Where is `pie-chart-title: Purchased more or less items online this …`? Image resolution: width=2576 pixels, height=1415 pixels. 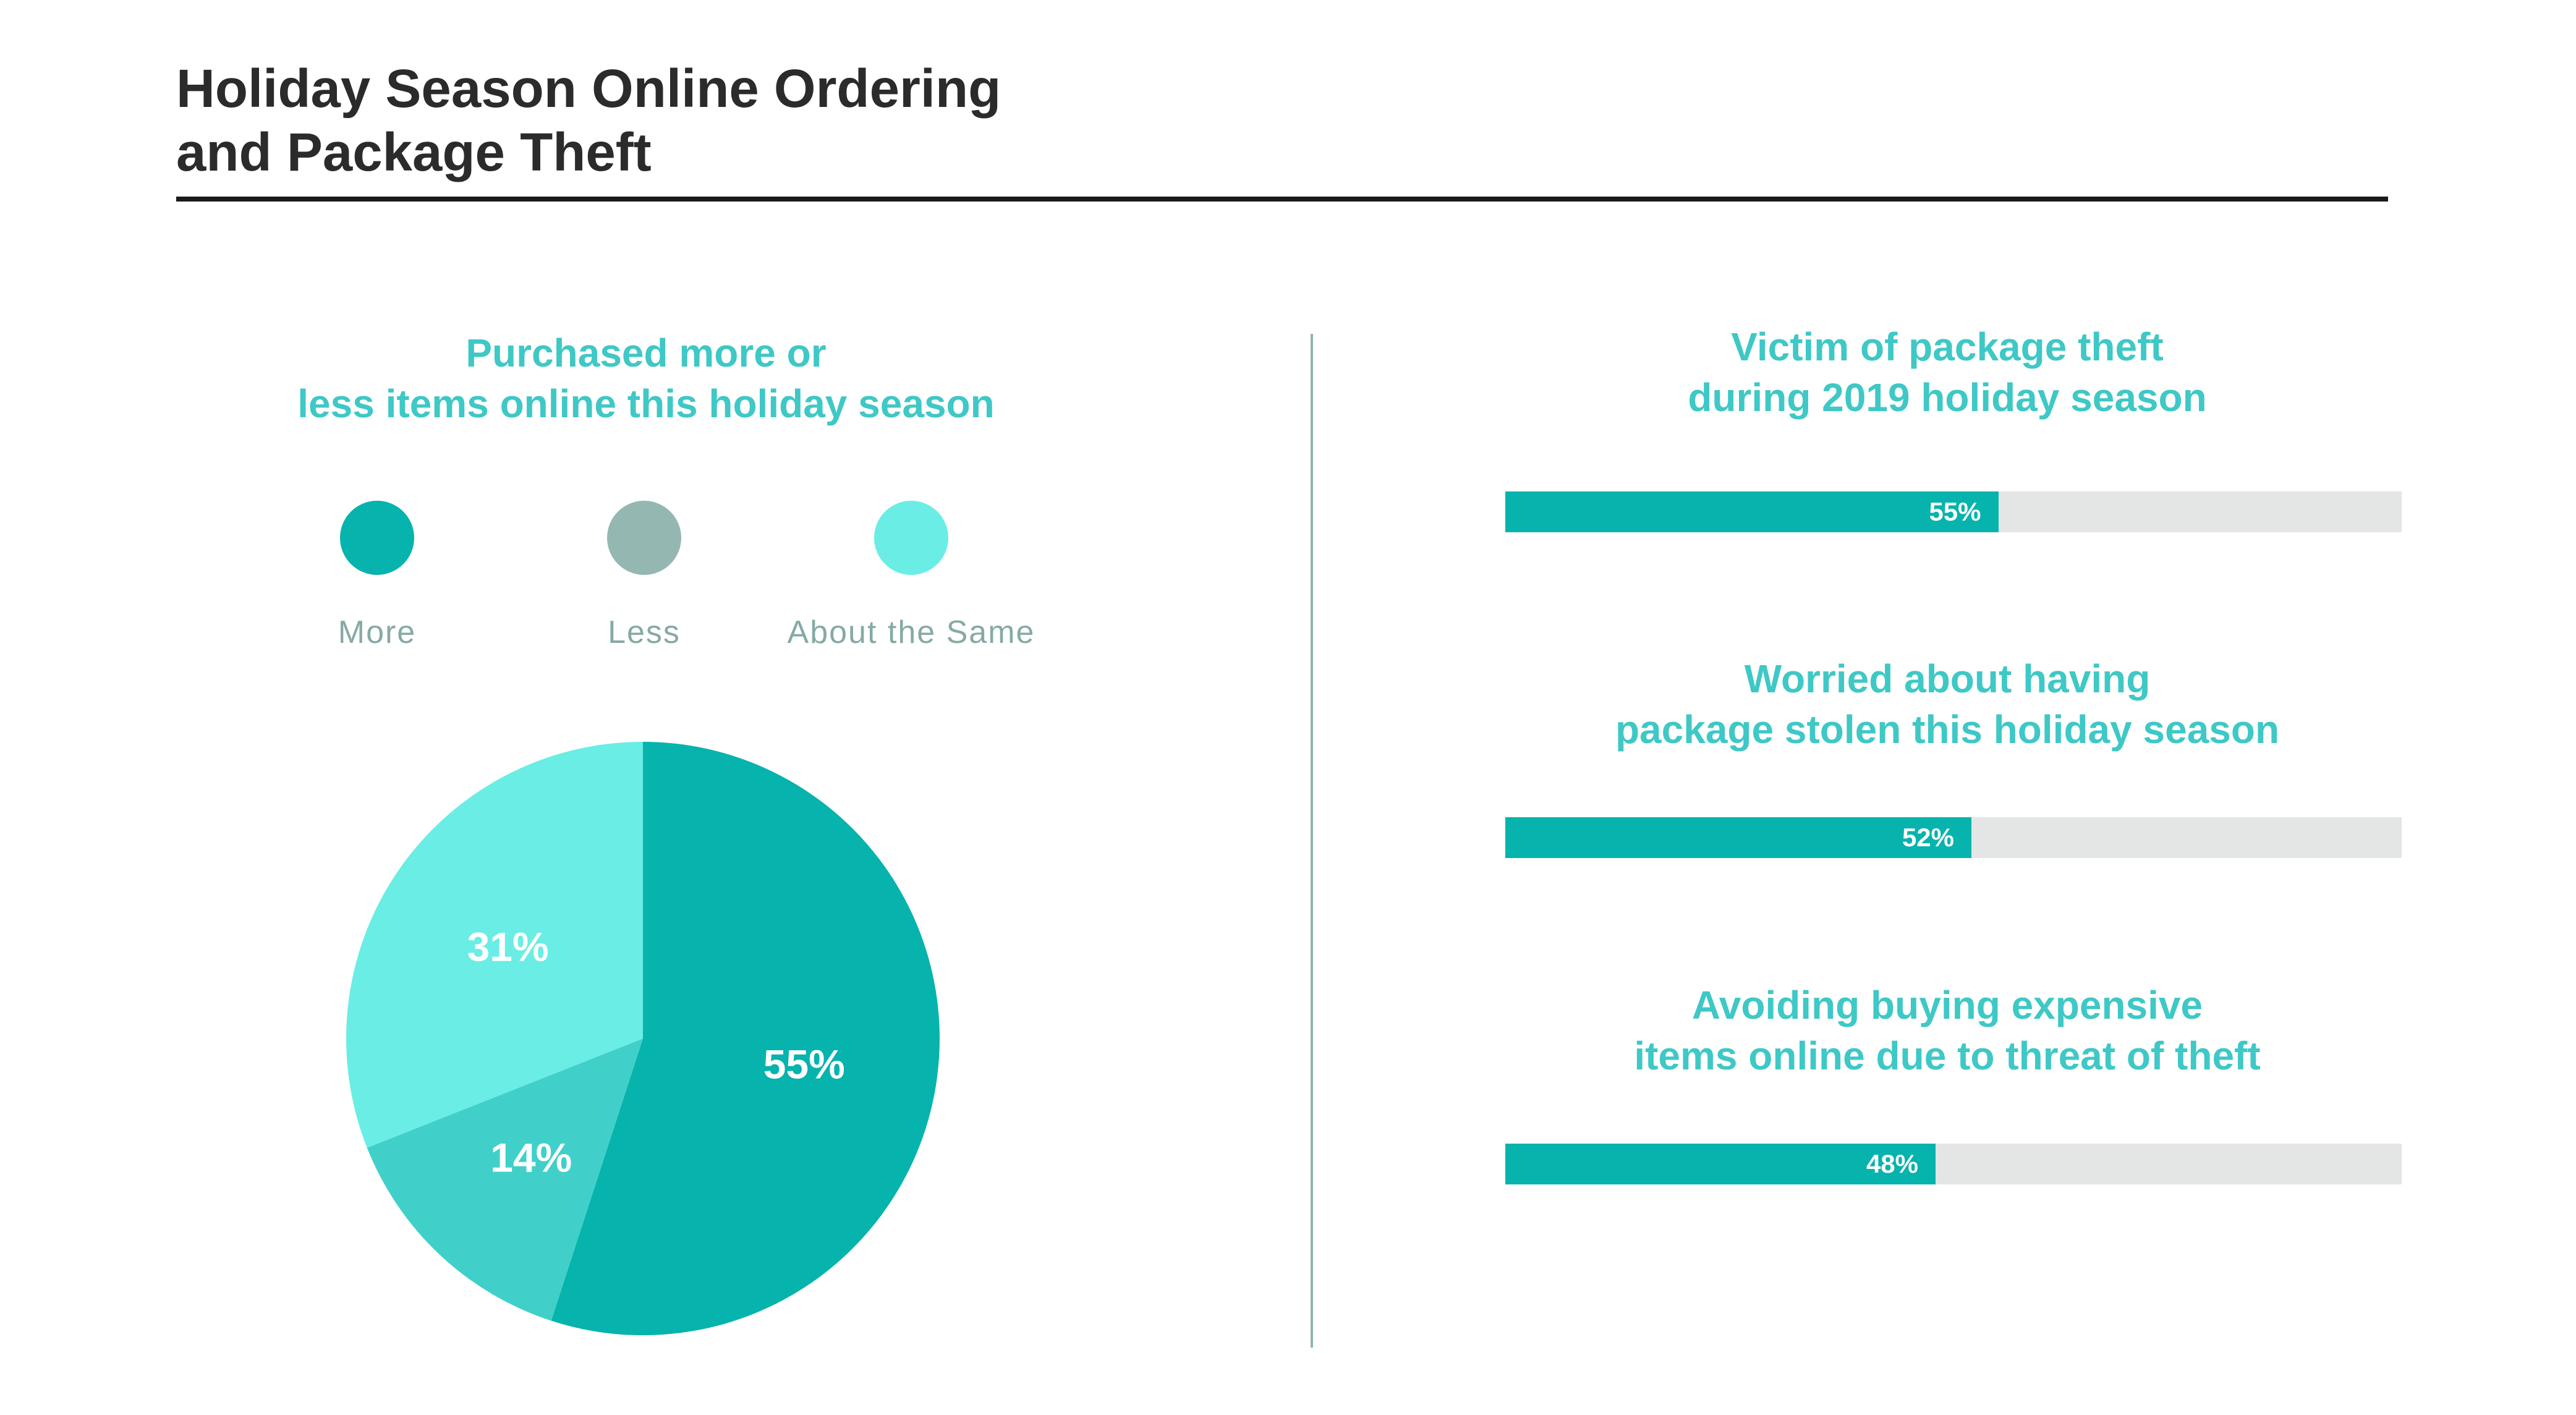
pie-chart-title: Purchased more or less items online this … is located at coordinates (646, 378).